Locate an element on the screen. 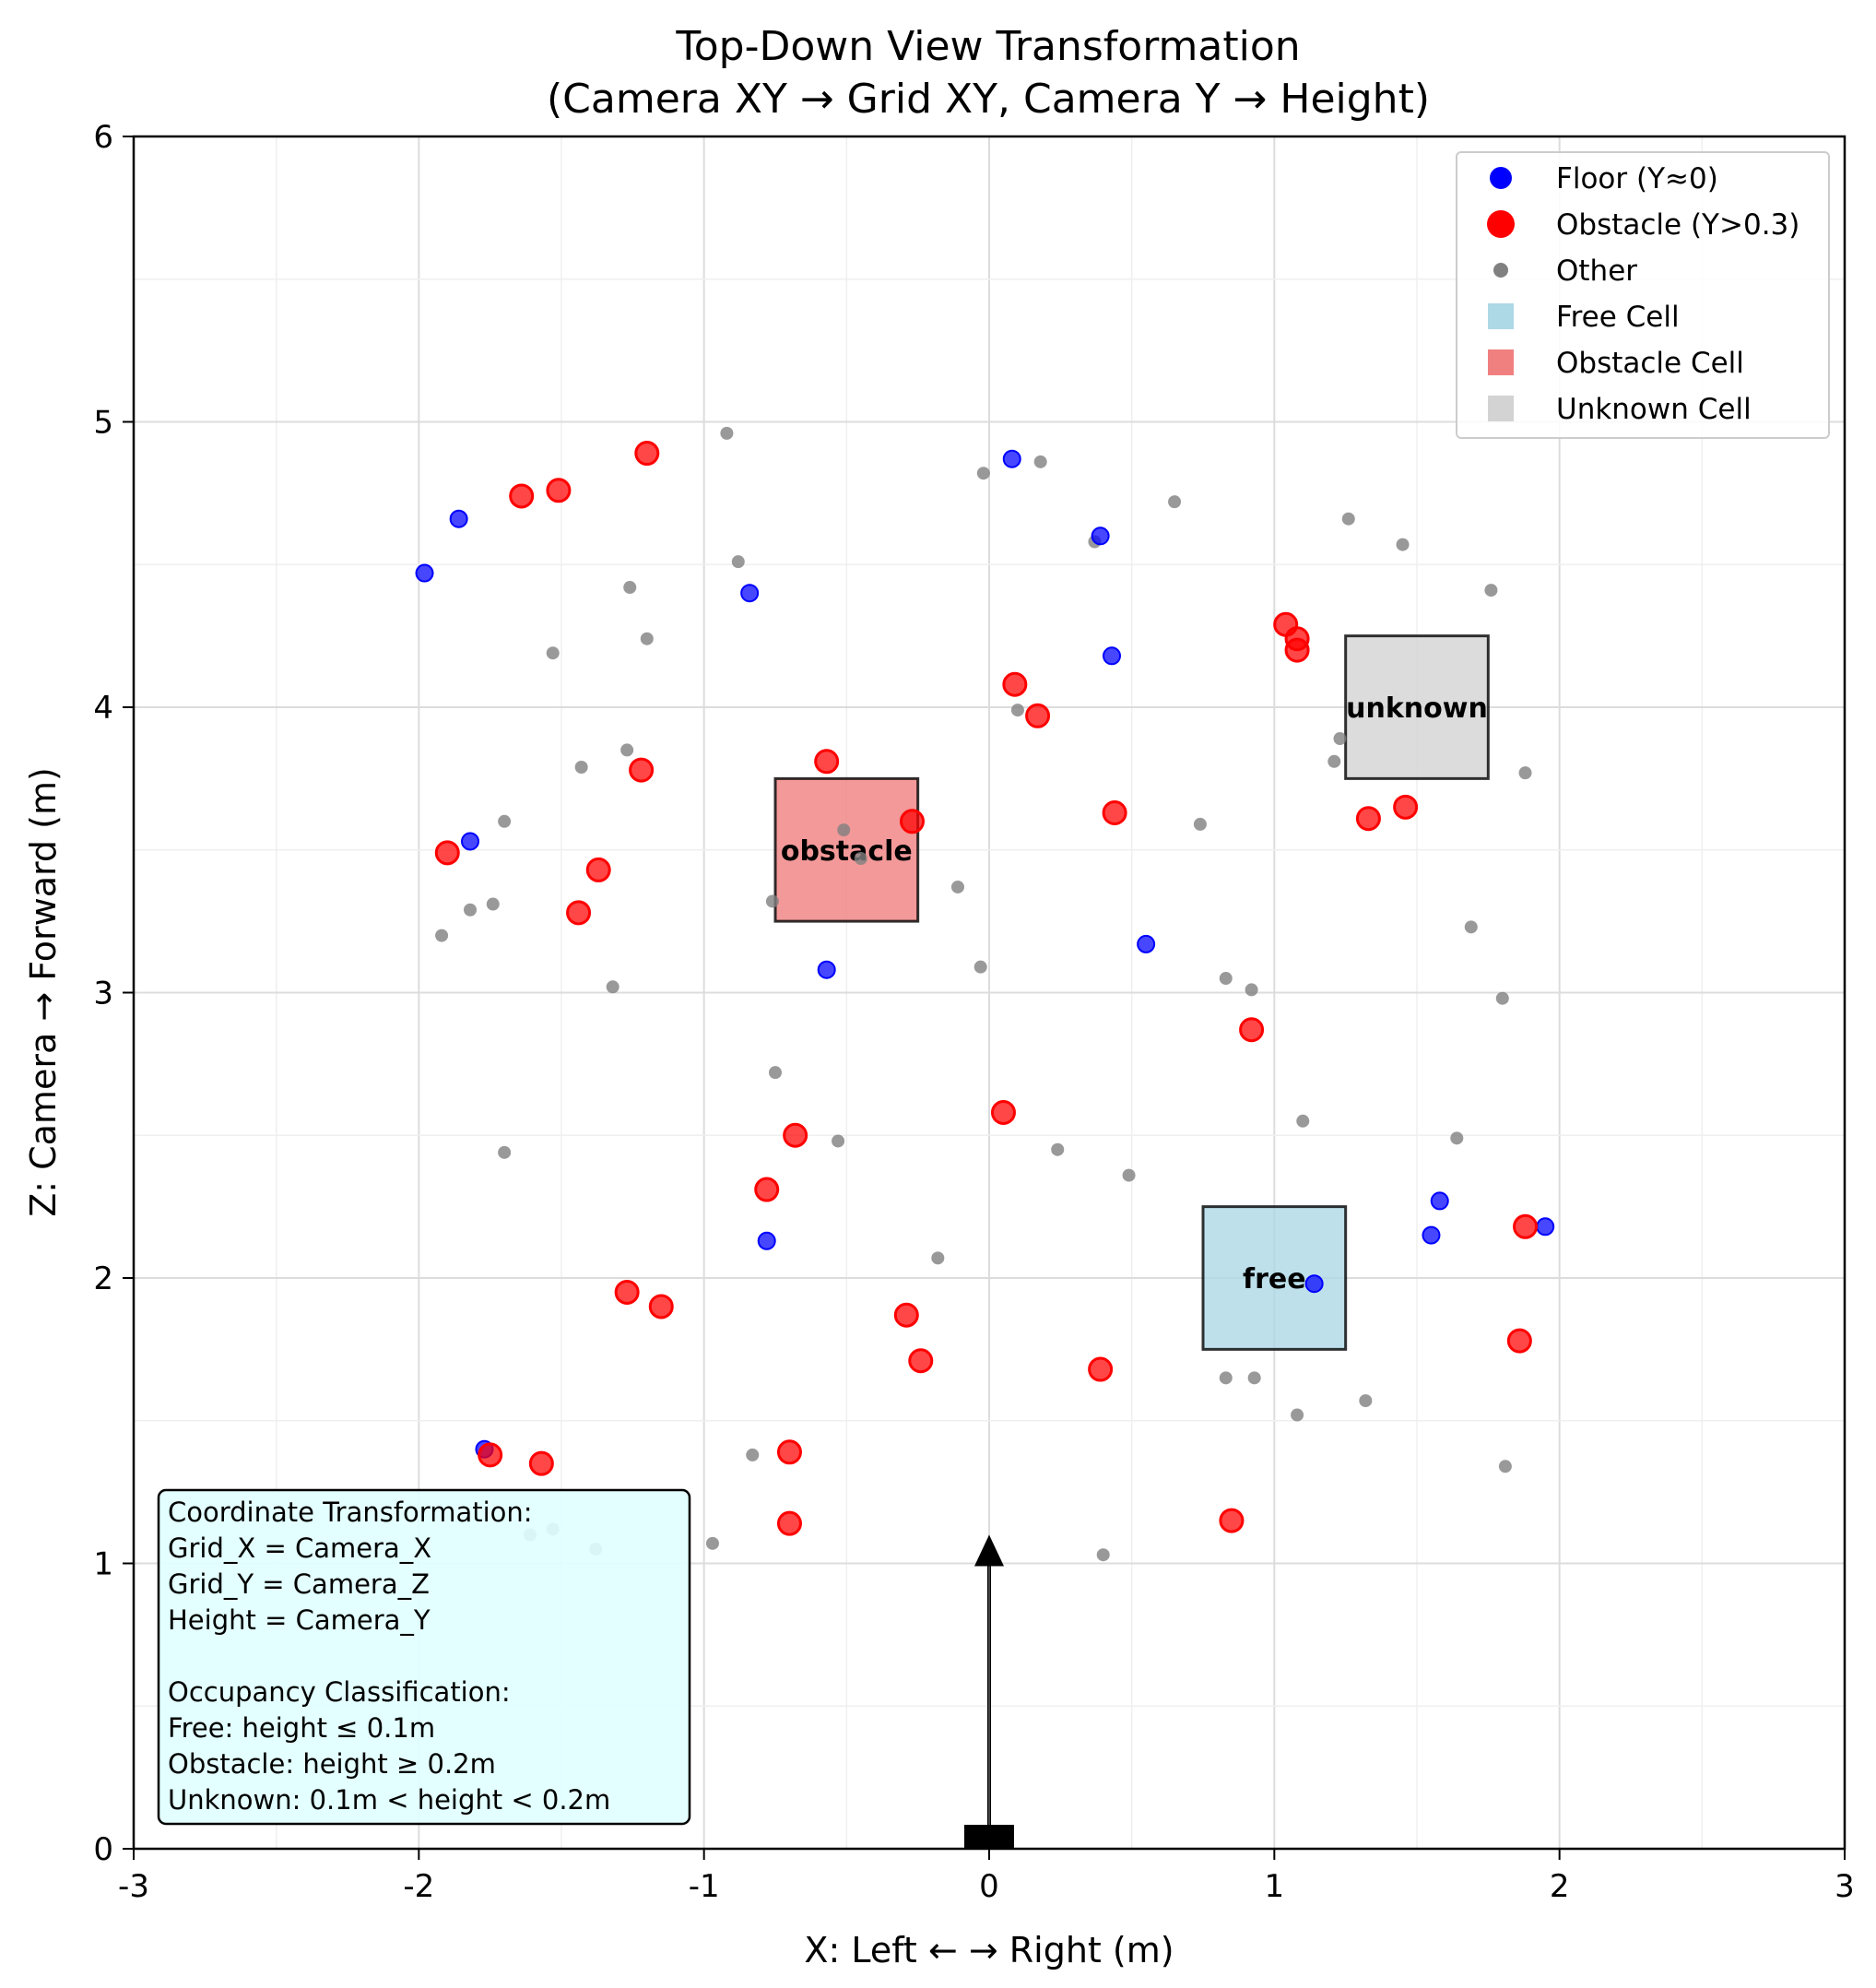 This screenshot has height=1988, width=1876. x-tick-label: 3 is located at coordinates (1845, 1887).